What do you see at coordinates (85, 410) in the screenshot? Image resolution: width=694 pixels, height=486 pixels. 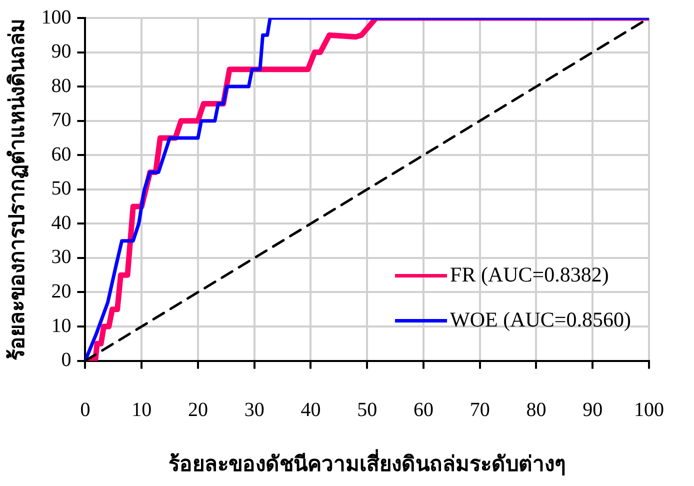 I see `x-tick-label: 0` at bounding box center [85, 410].